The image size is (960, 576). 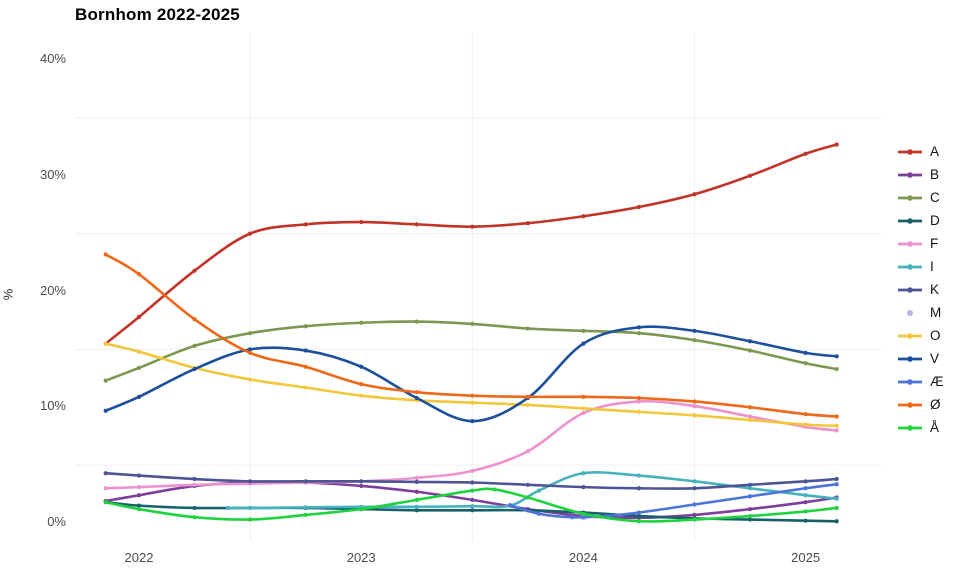 What do you see at coordinates (920, 197) in the screenshot?
I see `legend-item-C: C` at bounding box center [920, 197].